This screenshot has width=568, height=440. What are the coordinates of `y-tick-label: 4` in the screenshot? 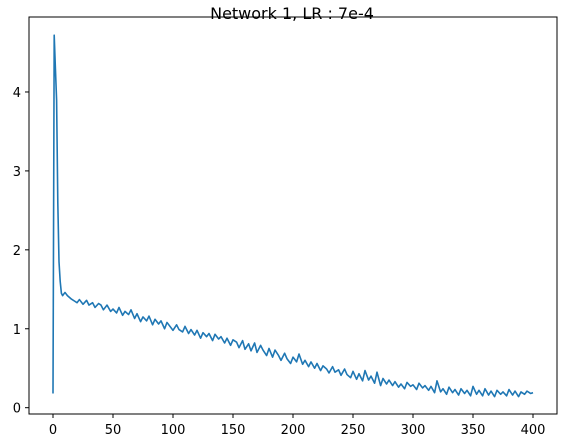 It's located at (17, 93).